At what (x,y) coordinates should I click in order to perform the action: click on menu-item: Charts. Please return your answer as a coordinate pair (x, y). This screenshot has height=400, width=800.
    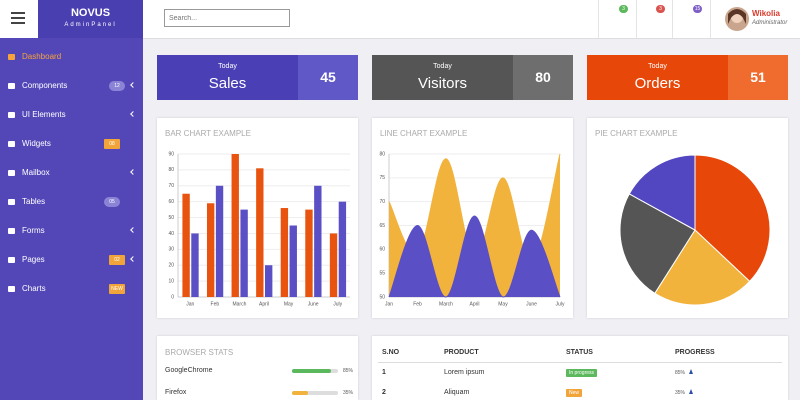
    Looking at the image, I should click on (34, 288).